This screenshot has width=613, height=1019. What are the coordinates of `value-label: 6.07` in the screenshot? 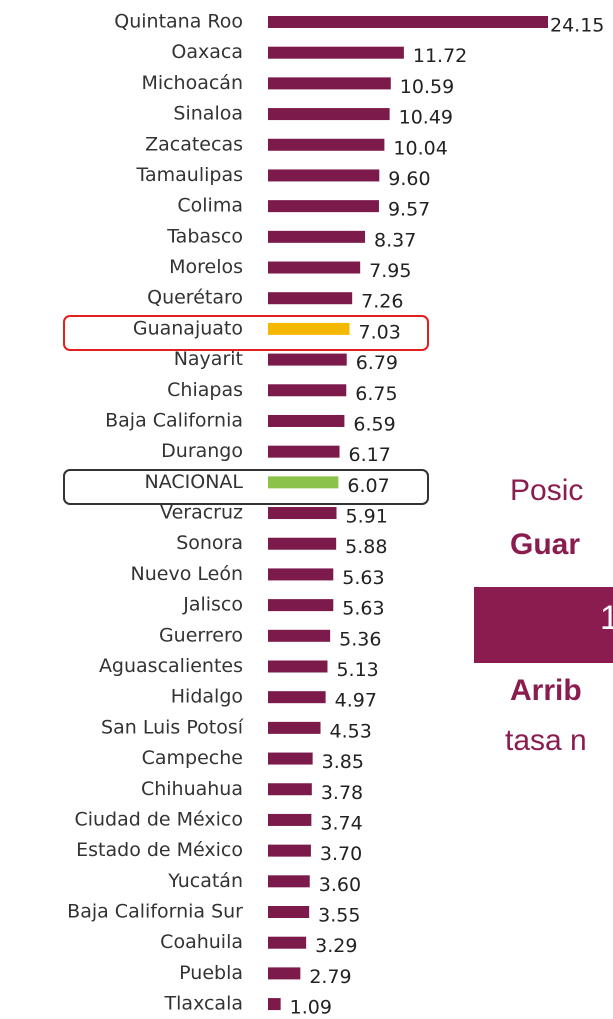 It's located at (368, 486).